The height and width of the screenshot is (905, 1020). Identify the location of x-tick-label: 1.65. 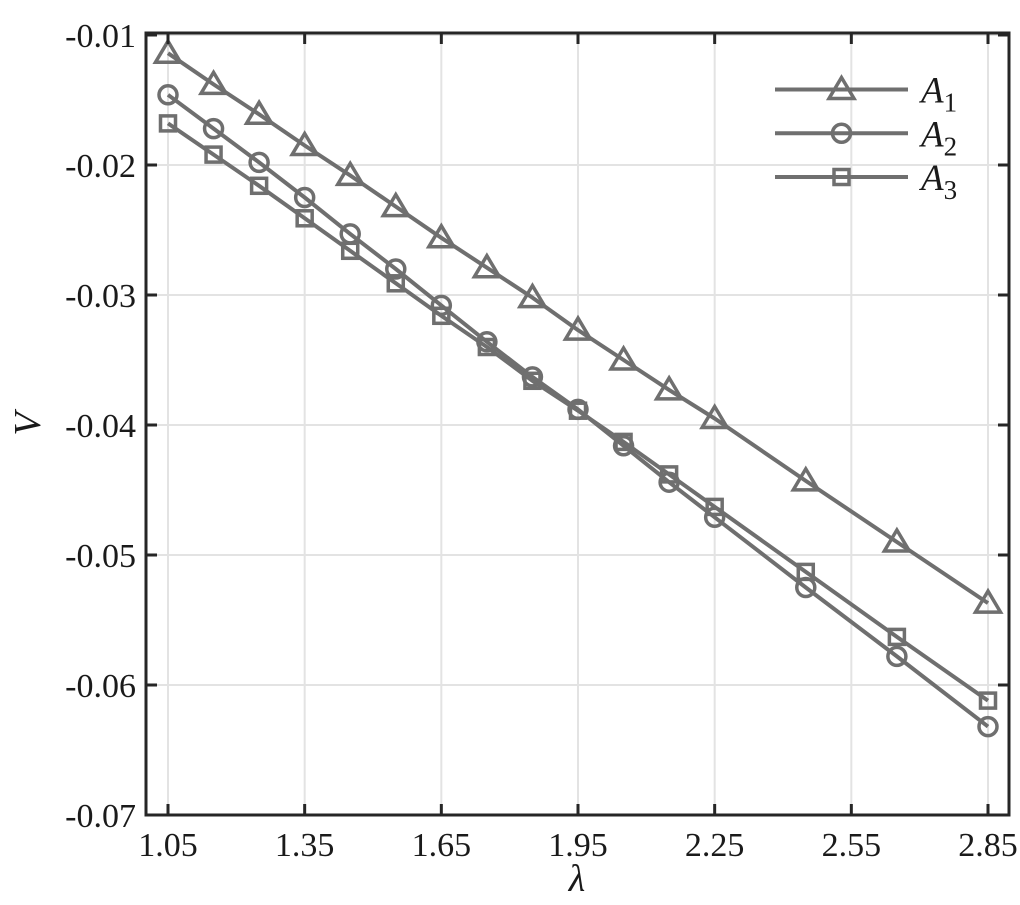
(442, 845).